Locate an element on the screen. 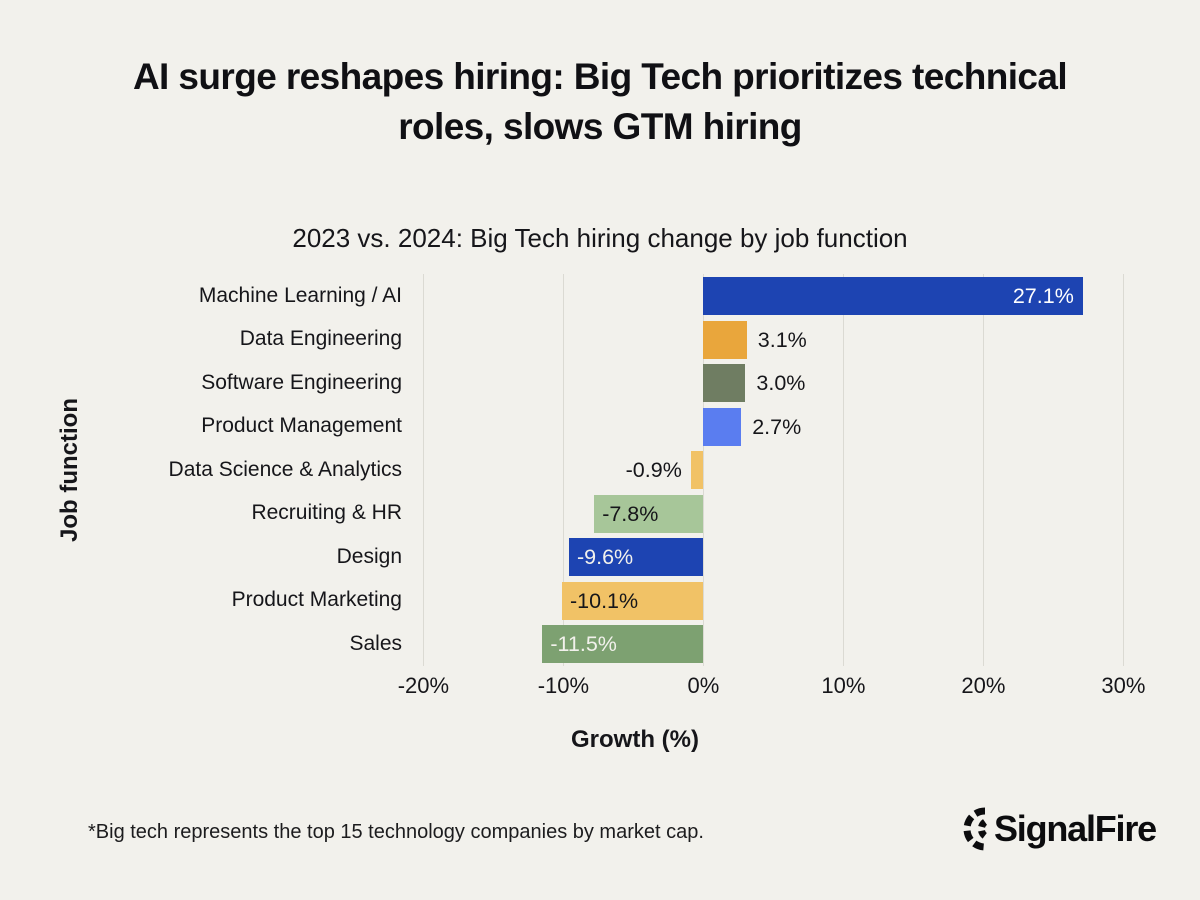  bar-row: 27.1% is located at coordinates (793, 296).